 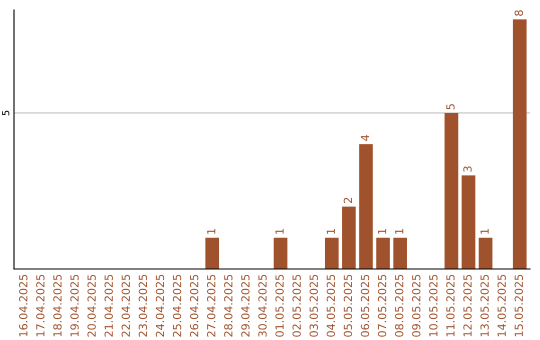 What do you see at coordinates (245, 305) in the screenshot?
I see `x-tick-label: 29.04.2025` at bounding box center [245, 305].